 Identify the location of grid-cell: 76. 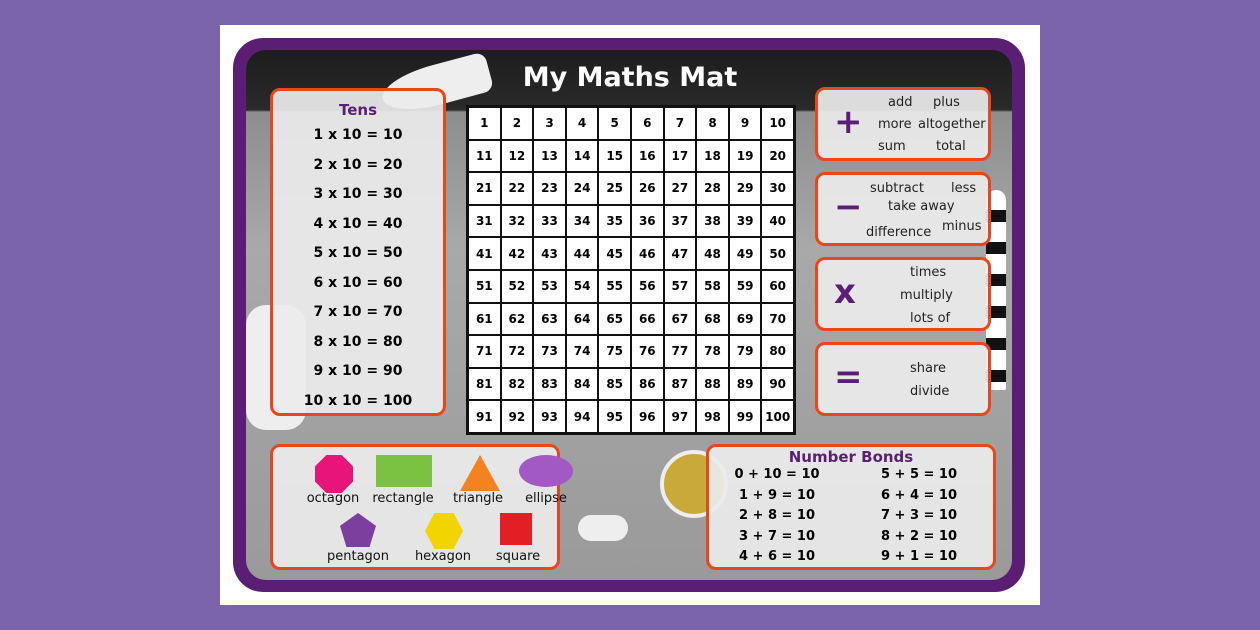
(647, 351).